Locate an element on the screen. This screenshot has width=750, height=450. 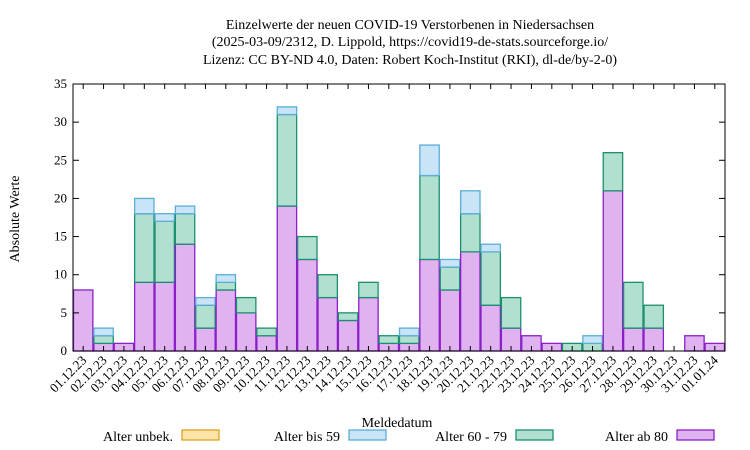
bar-08.12.23-series-1 is located at coordinates (226, 286).